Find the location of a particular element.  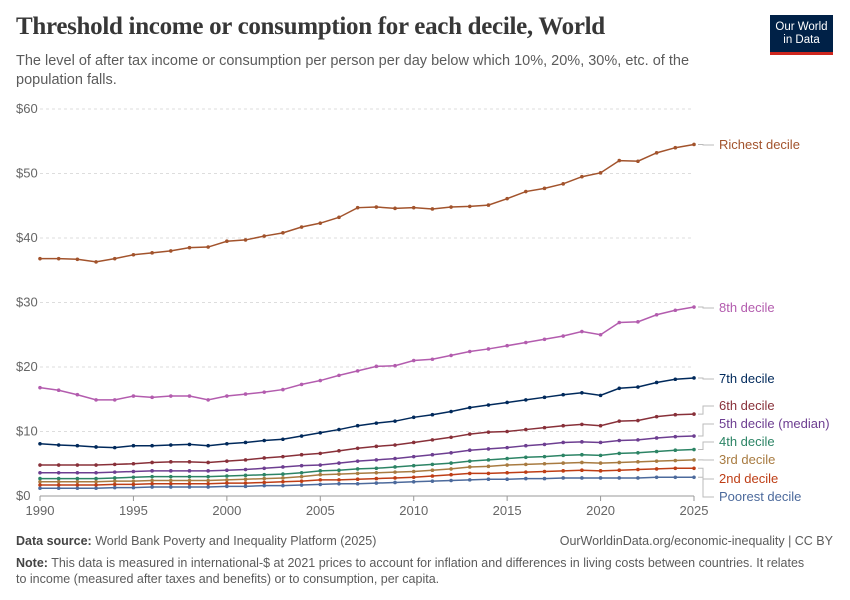

series-label: Poorest decile is located at coordinates (760, 496).